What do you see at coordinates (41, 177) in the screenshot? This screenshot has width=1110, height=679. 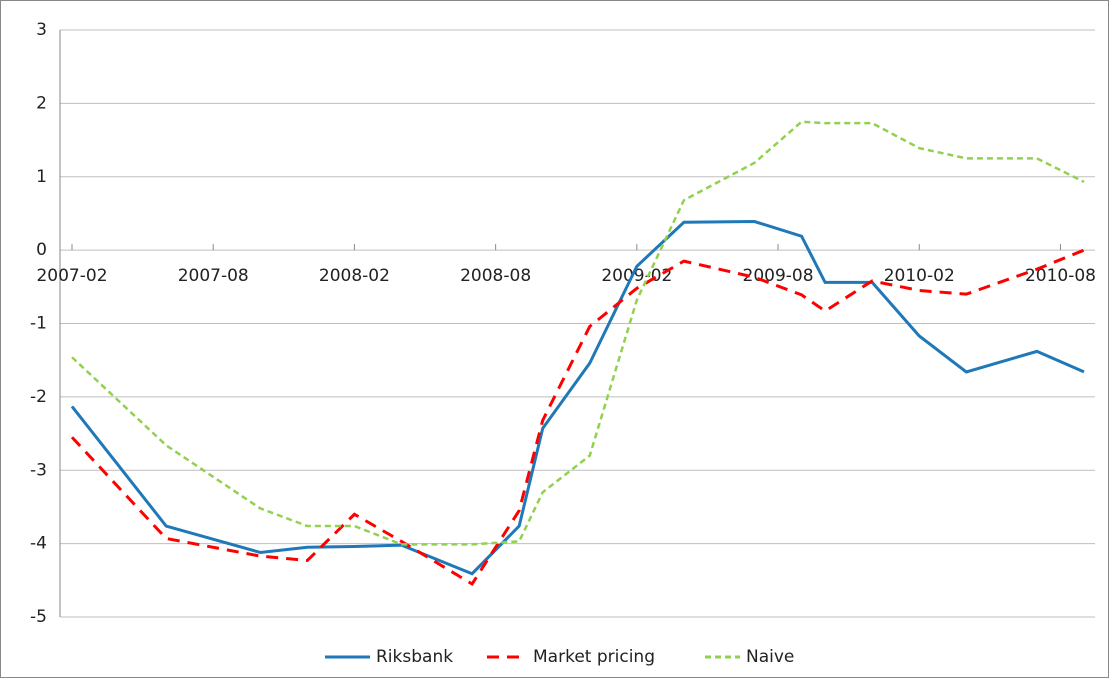 I see `y-tick-label: 1` at bounding box center [41, 177].